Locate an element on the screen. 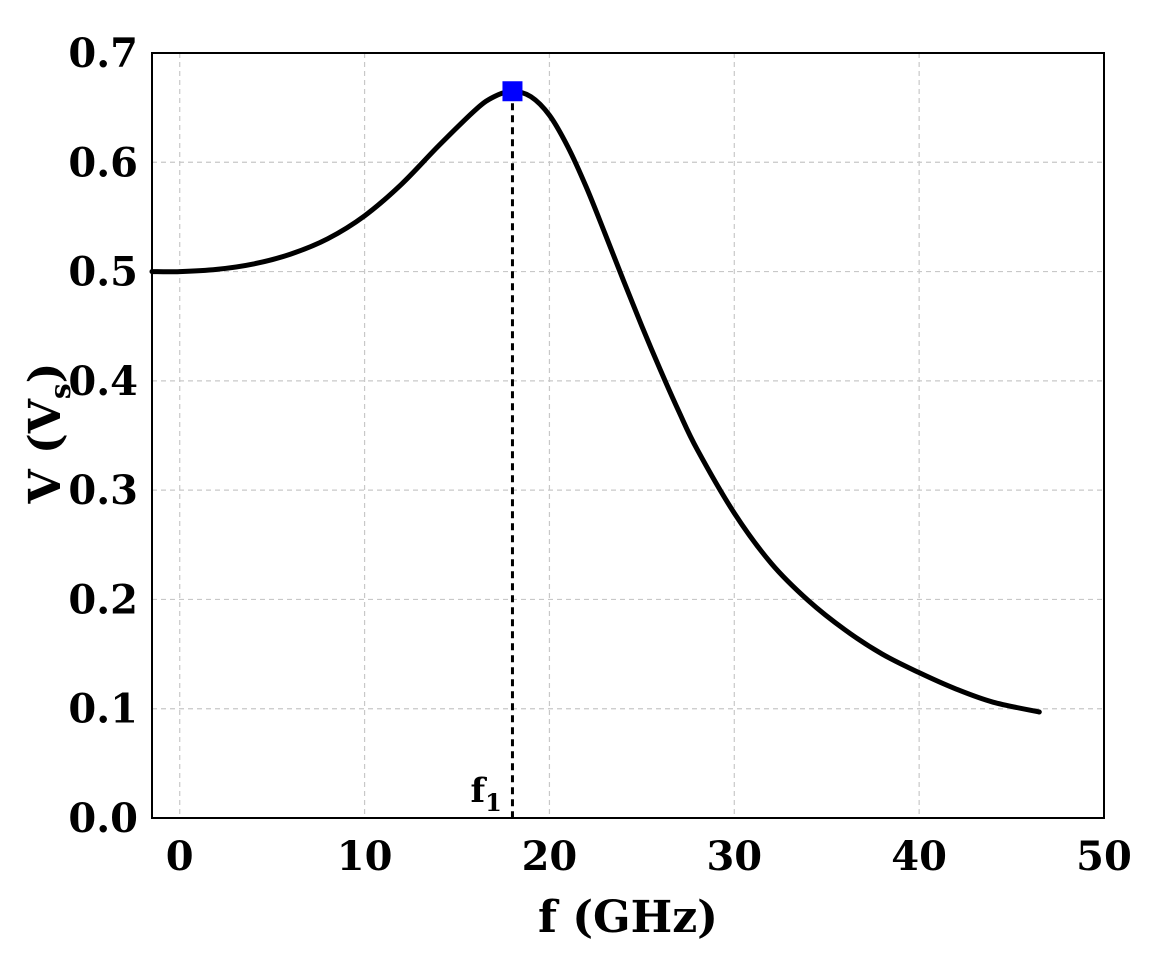 The height and width of the screenshot is (963, 1173). y-tick-label: 0.2 is located at coordinates (103, 599).